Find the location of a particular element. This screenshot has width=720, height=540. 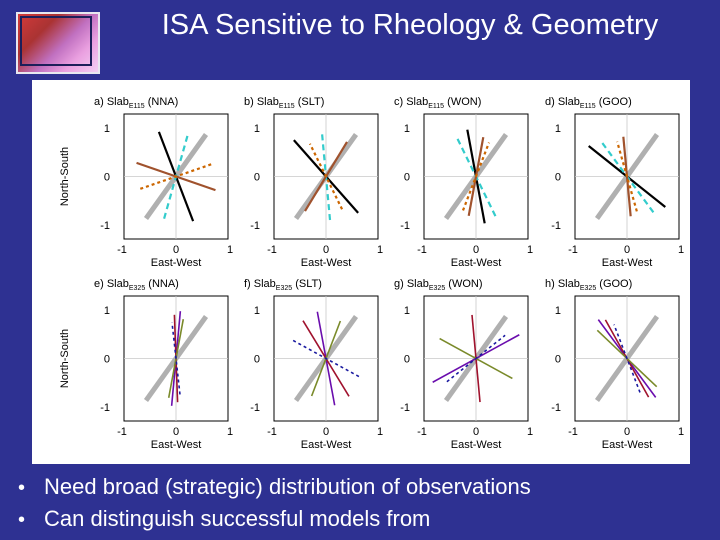

bullet-text: Can distinguish successful models from is located at coordinates (237, 518).